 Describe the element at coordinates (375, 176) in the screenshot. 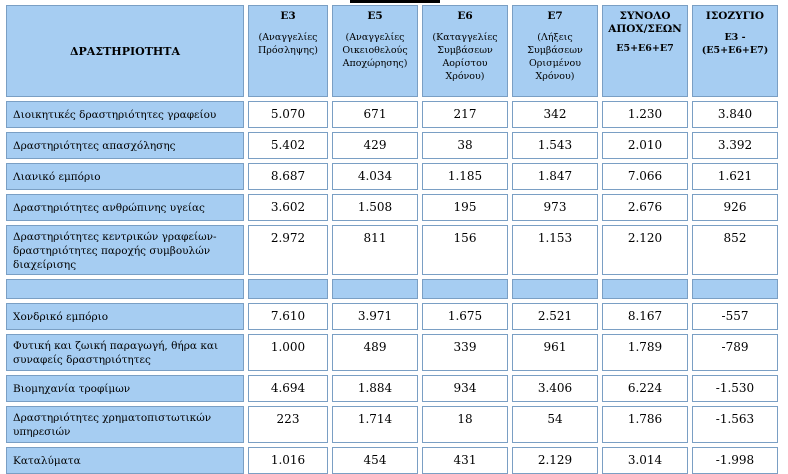

I see `cell-e5: 4.034` at that location.